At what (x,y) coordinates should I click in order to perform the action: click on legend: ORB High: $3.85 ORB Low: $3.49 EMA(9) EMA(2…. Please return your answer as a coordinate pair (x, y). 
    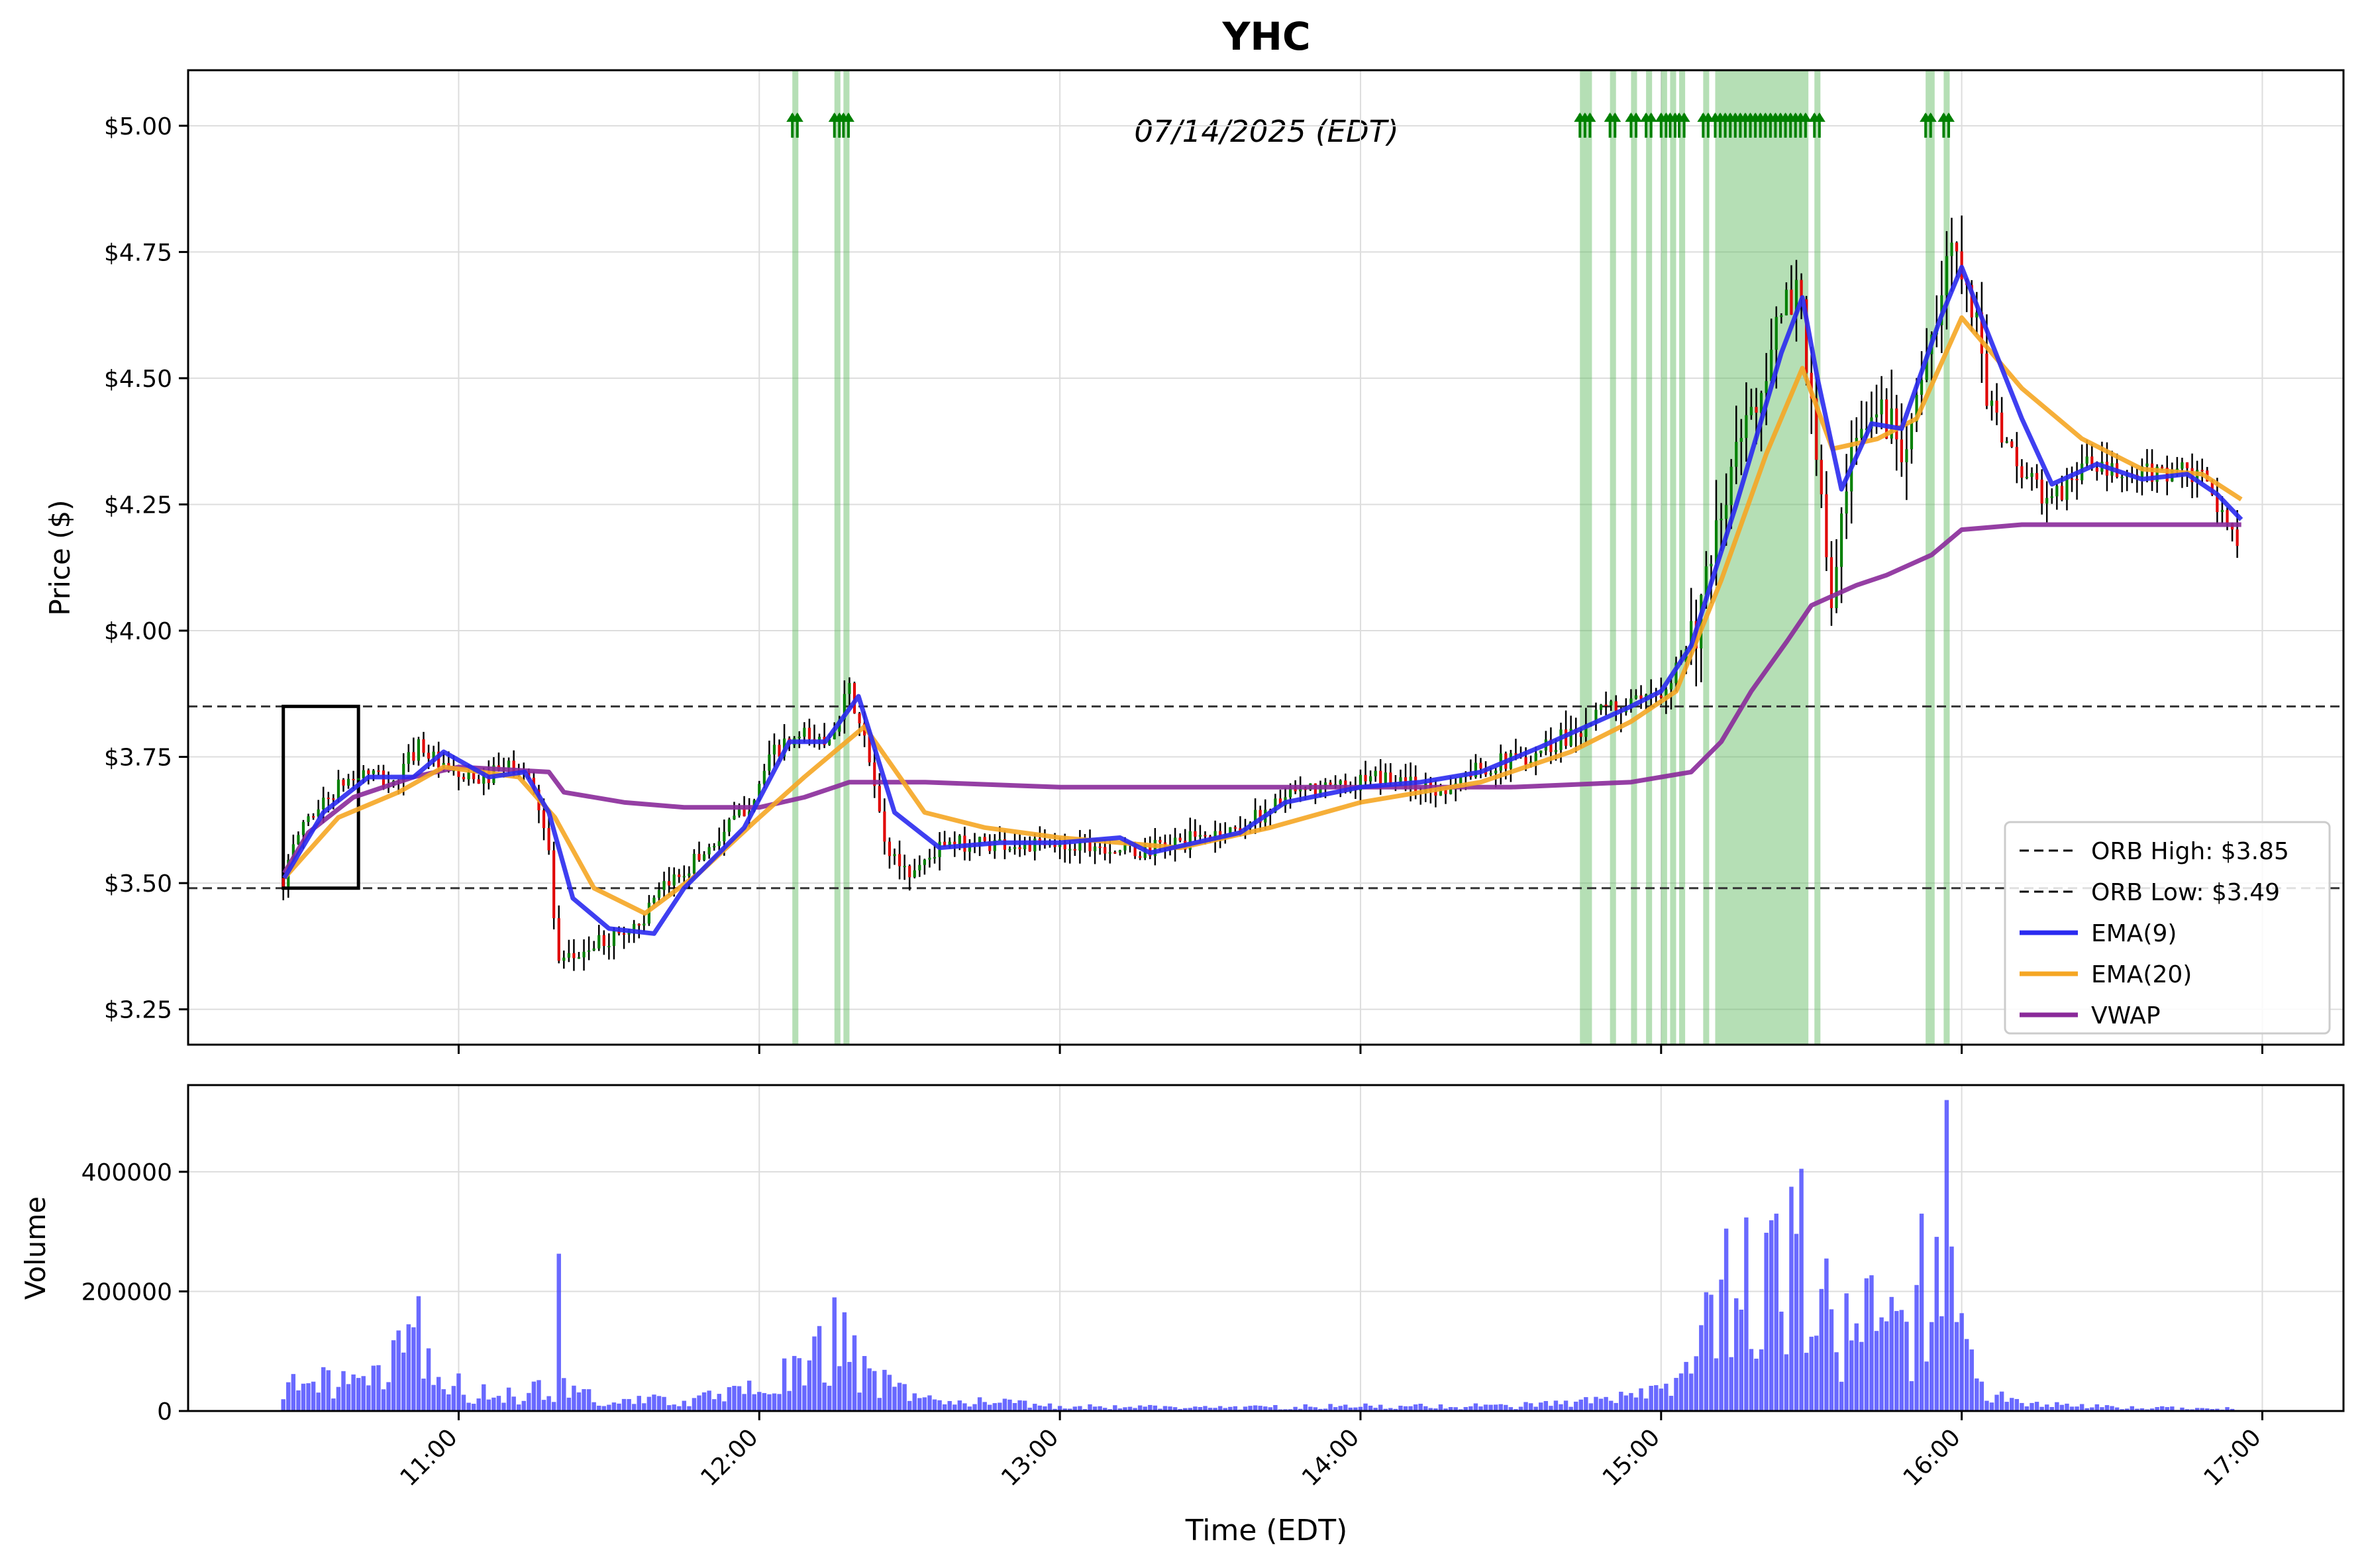
    Looking at the image, I should click on (2167, 928).